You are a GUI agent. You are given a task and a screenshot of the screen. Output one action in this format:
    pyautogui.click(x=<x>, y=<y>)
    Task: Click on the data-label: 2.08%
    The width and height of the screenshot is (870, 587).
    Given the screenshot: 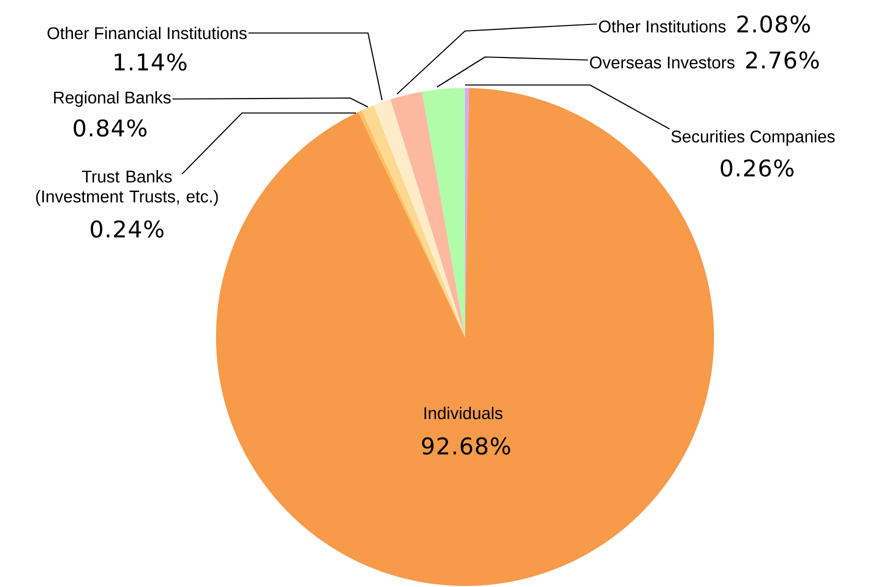 What is the action you would take?
    pyautogui.click(x=773, y=24)
    